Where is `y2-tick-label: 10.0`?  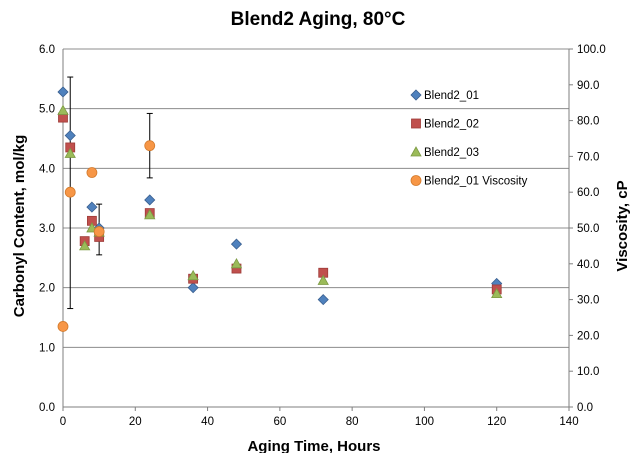
y2-tick-label: 10.0 is located at coordinates (588, 372).